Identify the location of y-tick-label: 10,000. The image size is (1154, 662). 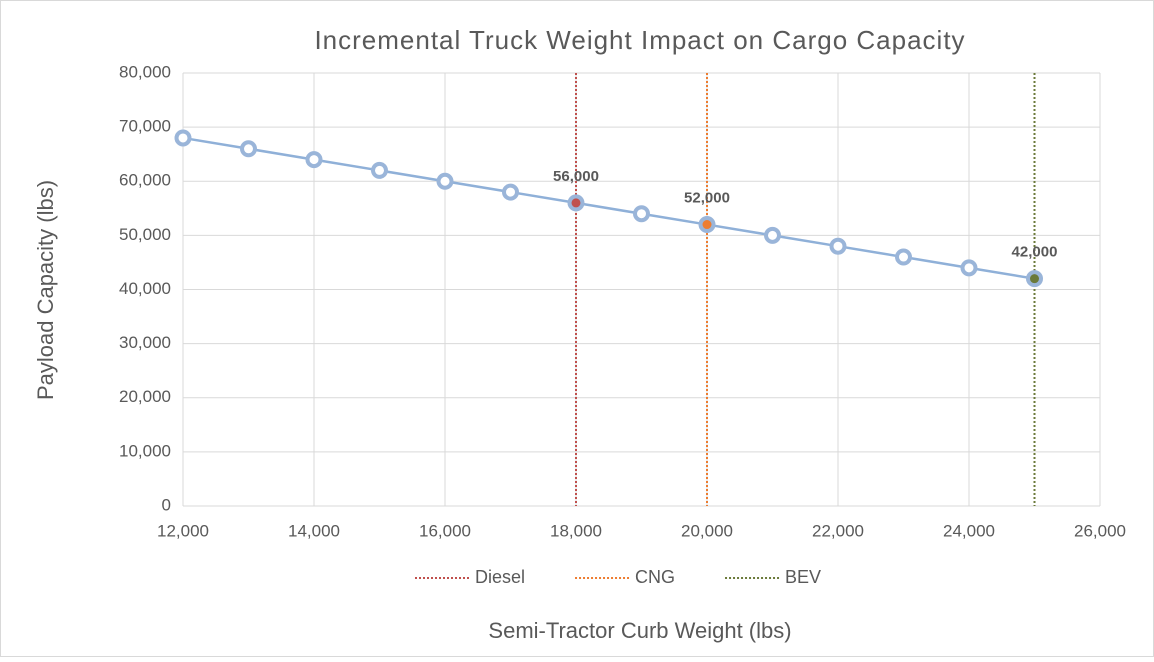
(145, 450).